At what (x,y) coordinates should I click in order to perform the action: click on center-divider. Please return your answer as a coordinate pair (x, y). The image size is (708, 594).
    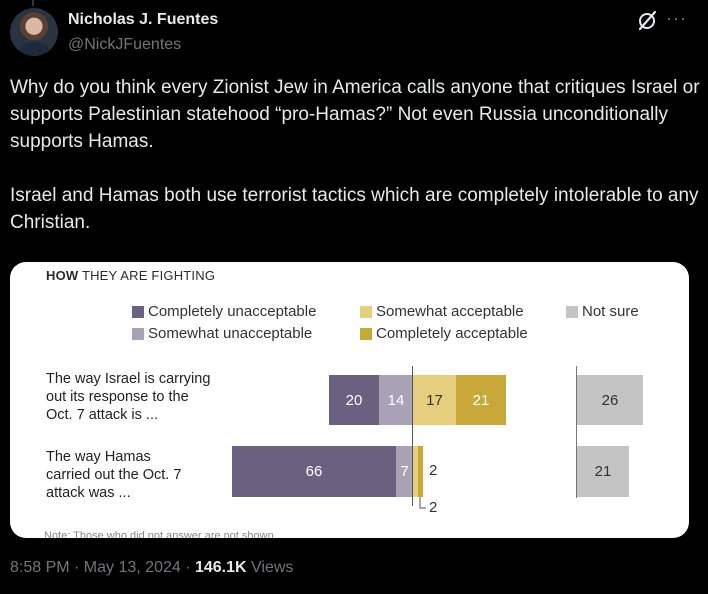
    Looking at the image, I should click on (412, 436).